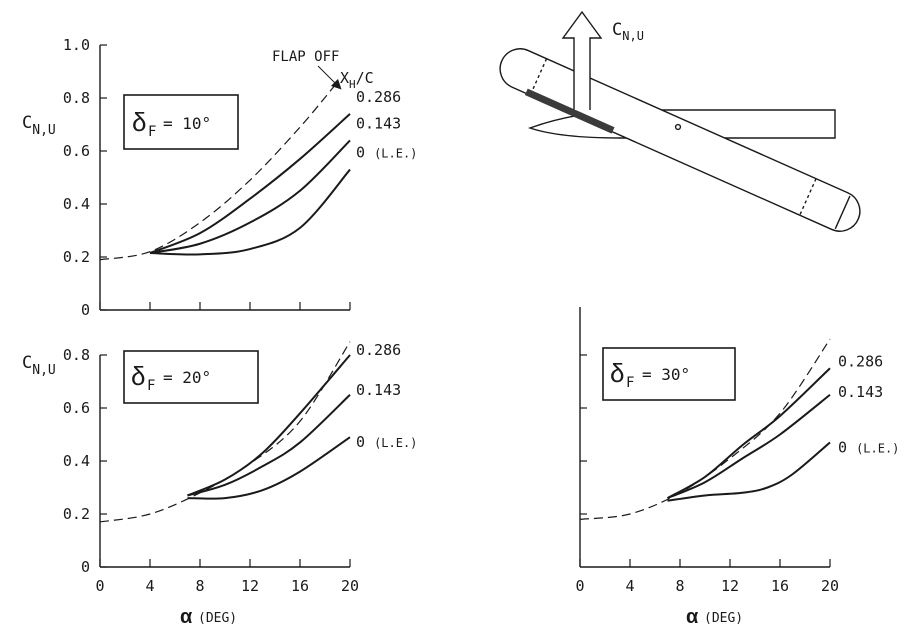  What do you see at coordinates (357, 80) in the screenshot?
I see `legend-title: XH/C` at bounding box center [357, 80].